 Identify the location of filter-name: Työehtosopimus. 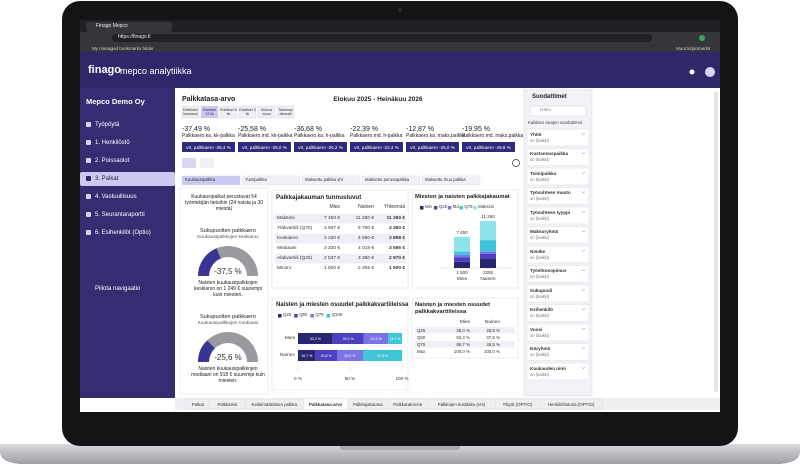
(548, 270).